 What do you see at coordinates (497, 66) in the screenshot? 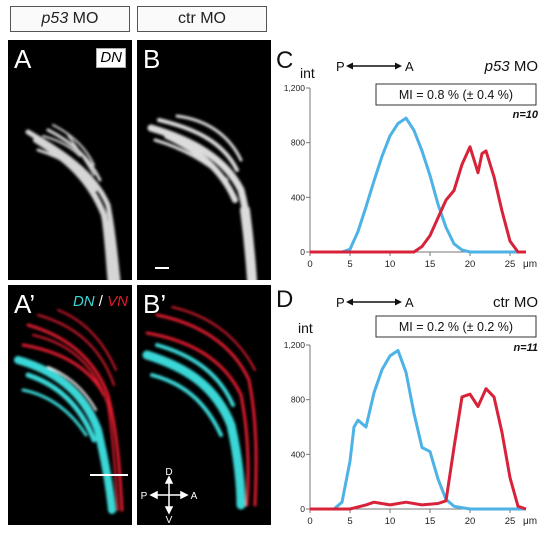
I see `condition-gene: p53` at bounding box center [497, 66].